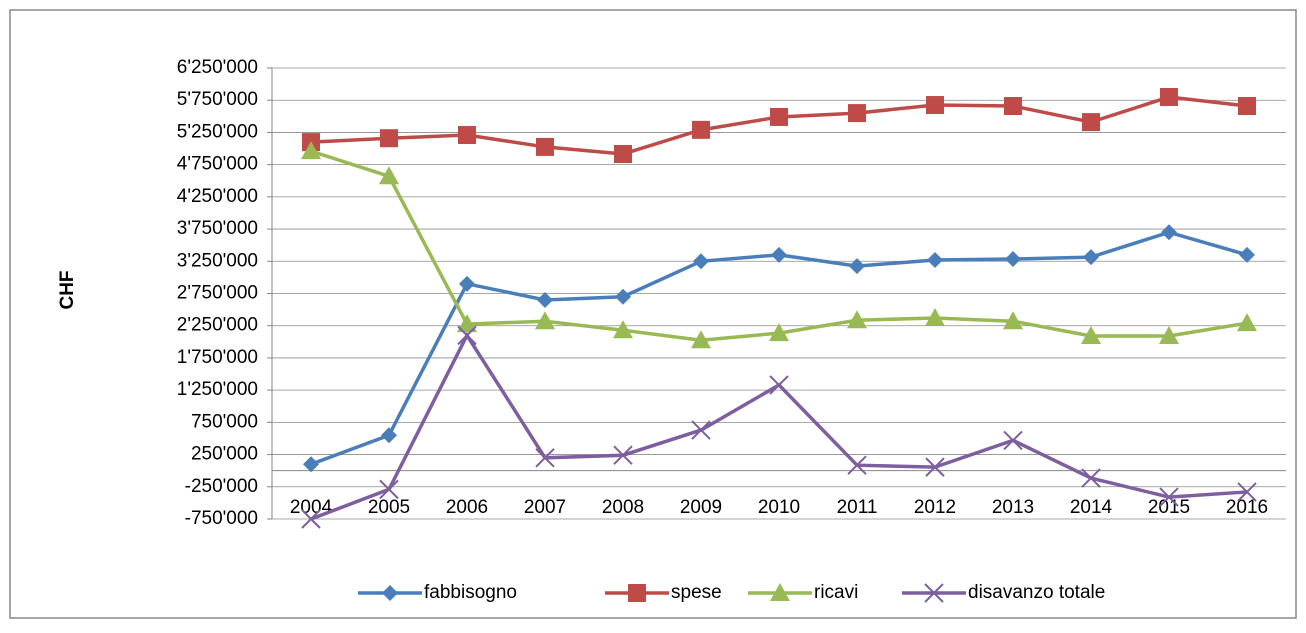 The width and height of the screenshot is (1306, 633). Describe the element at coordinates (217, 293) in the screenshot. I see `y-tick-label: 2'750'000` at that location.